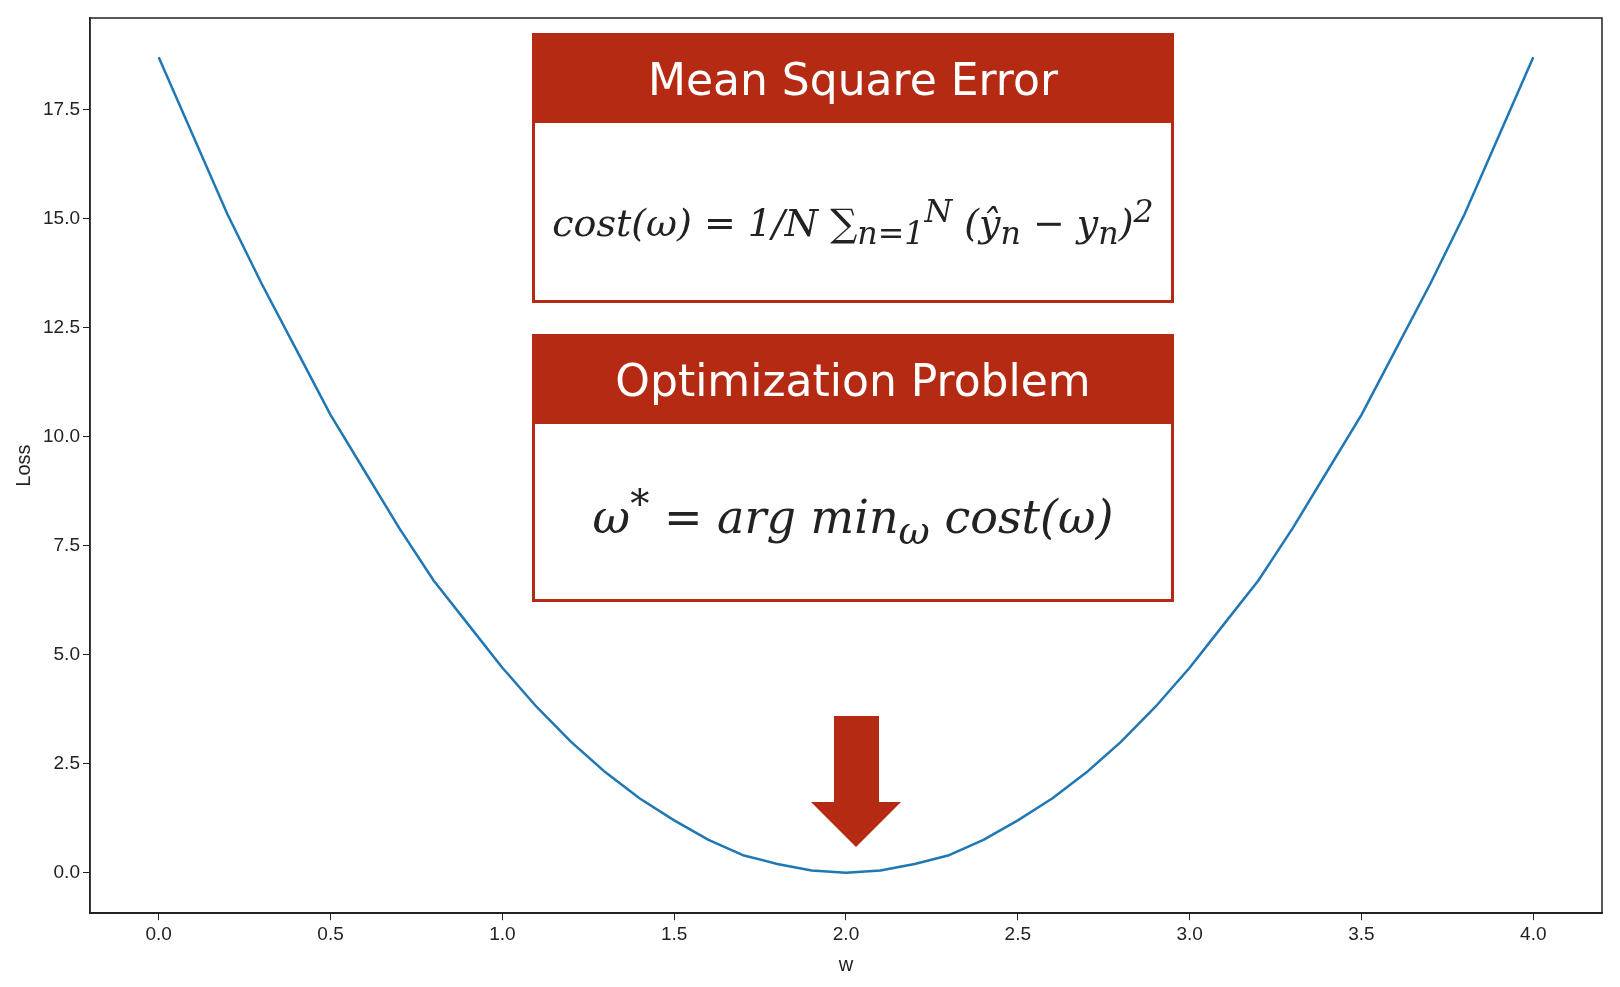 The width and height of the screenshot is (1620, 987). Describe the element at coordinates (853, 380) in the screenshot. I see `annotation: Optimization Problem` at that location.